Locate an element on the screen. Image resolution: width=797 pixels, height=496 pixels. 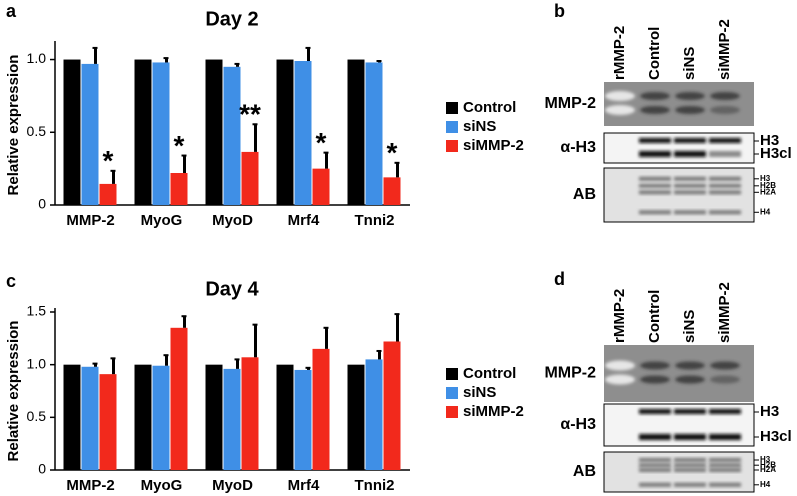
chart-title: Day 2 is located at coordinates (231, 19).